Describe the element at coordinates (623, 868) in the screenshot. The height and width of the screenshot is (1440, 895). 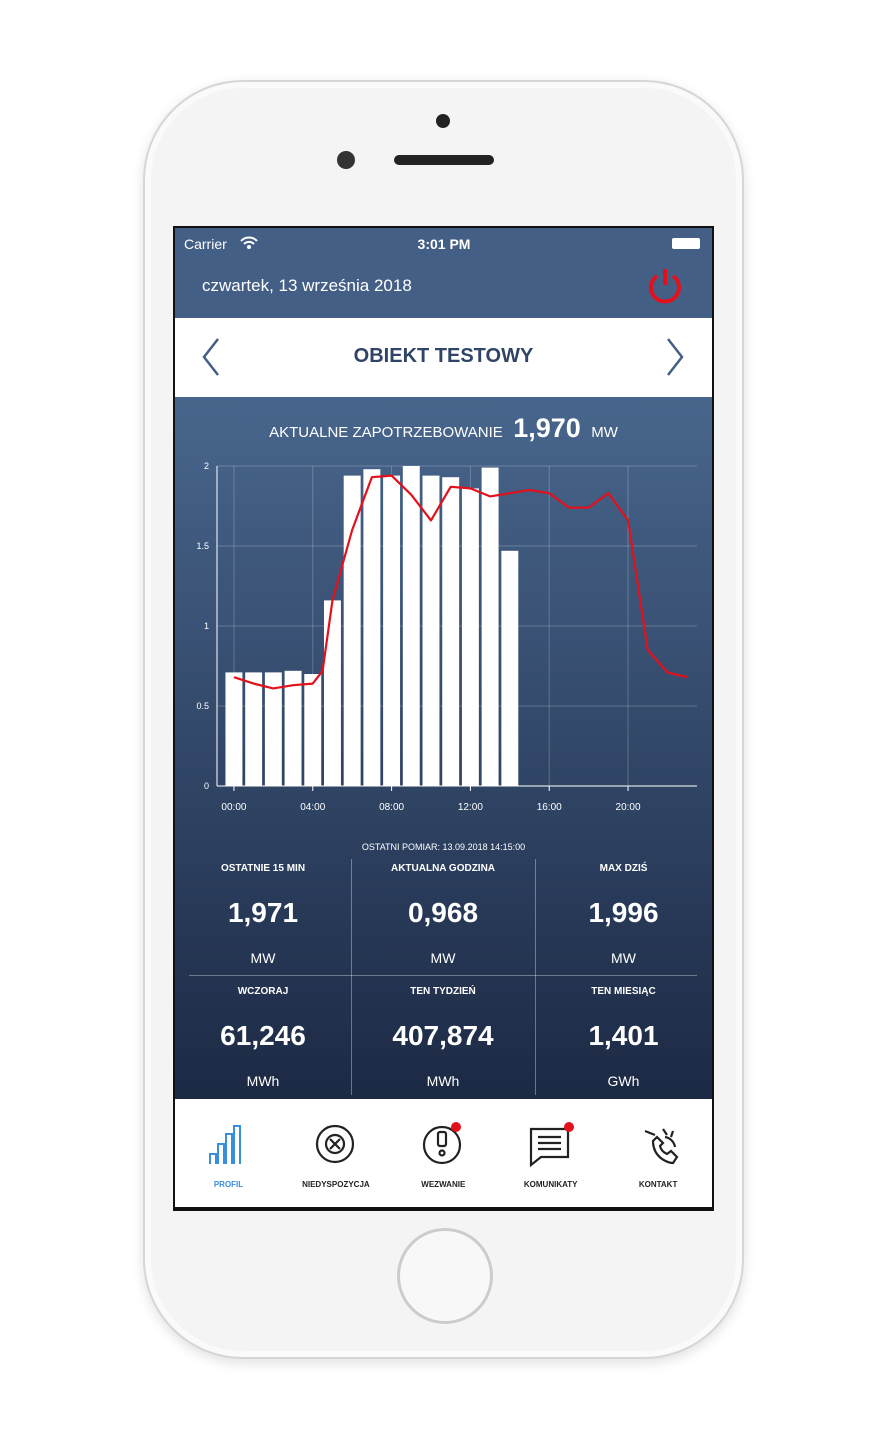
I see `stat-label: MAX DZIŚ` at that location.